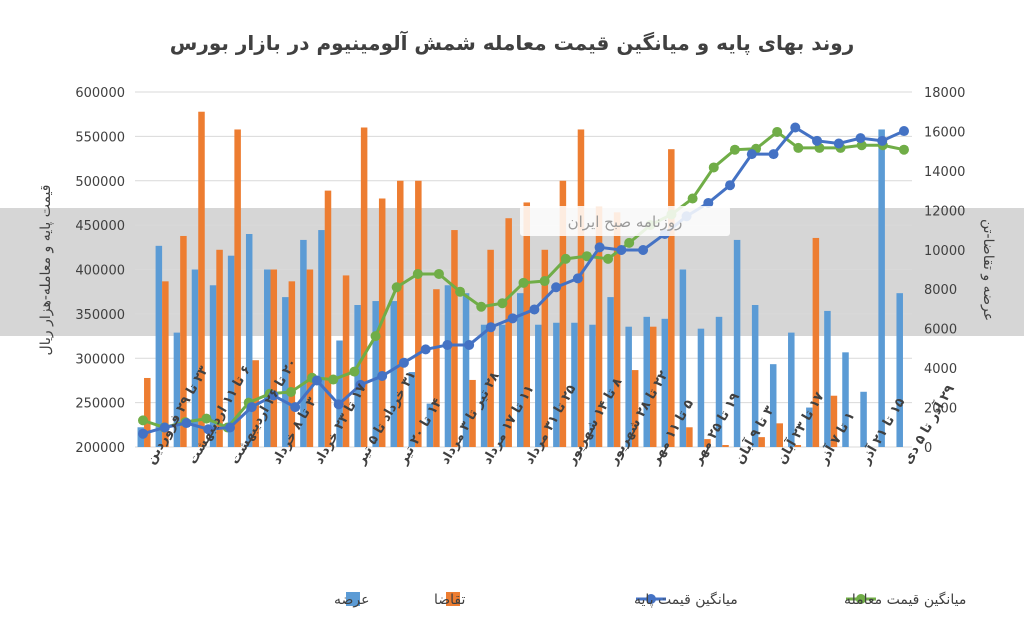  I want to click on legend-label: عرضه, so click(351, 600).